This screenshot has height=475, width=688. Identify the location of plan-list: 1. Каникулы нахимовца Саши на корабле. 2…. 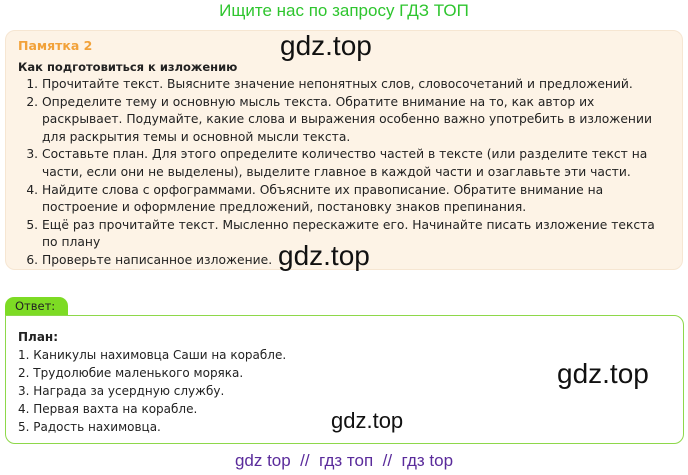
(152, 391).